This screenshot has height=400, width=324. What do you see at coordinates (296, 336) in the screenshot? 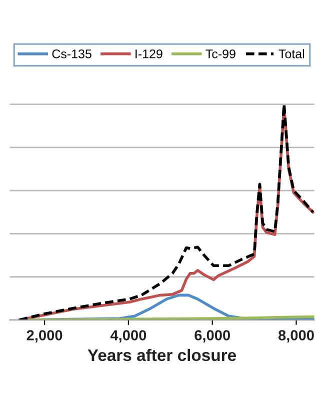
I see `x-tick-label: 8,000` at bounding box center [296, 336].